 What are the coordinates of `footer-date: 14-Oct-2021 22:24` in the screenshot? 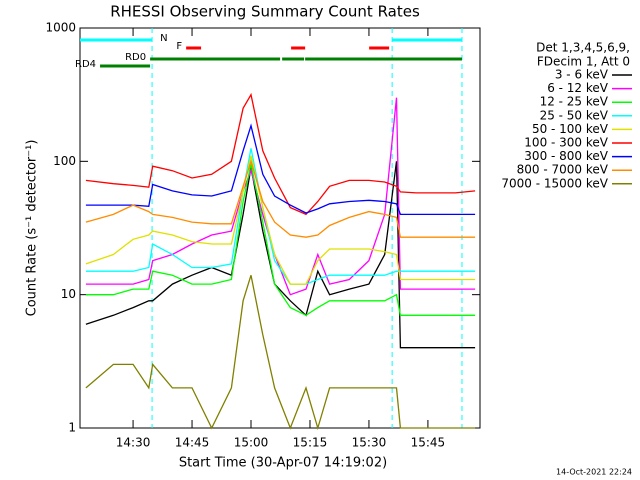 It's located at (594, 472).